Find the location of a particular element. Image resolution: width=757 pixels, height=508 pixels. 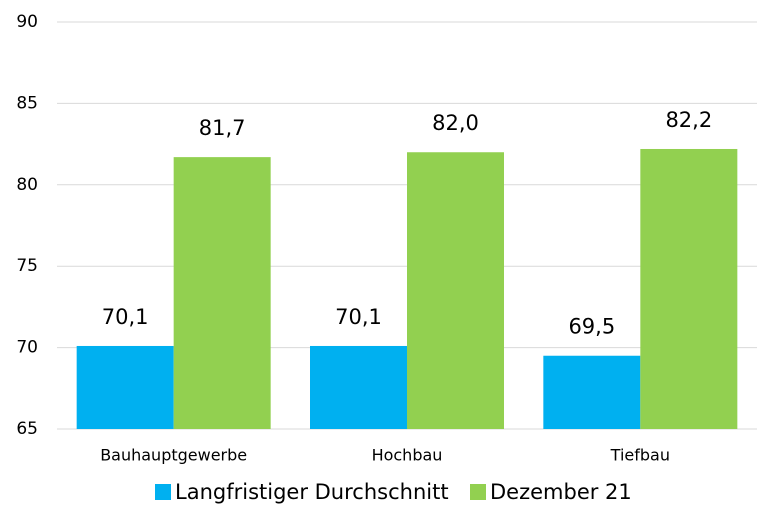

x-tick-label: Bauhauptgewerbe is located at coordinates (173, 455).